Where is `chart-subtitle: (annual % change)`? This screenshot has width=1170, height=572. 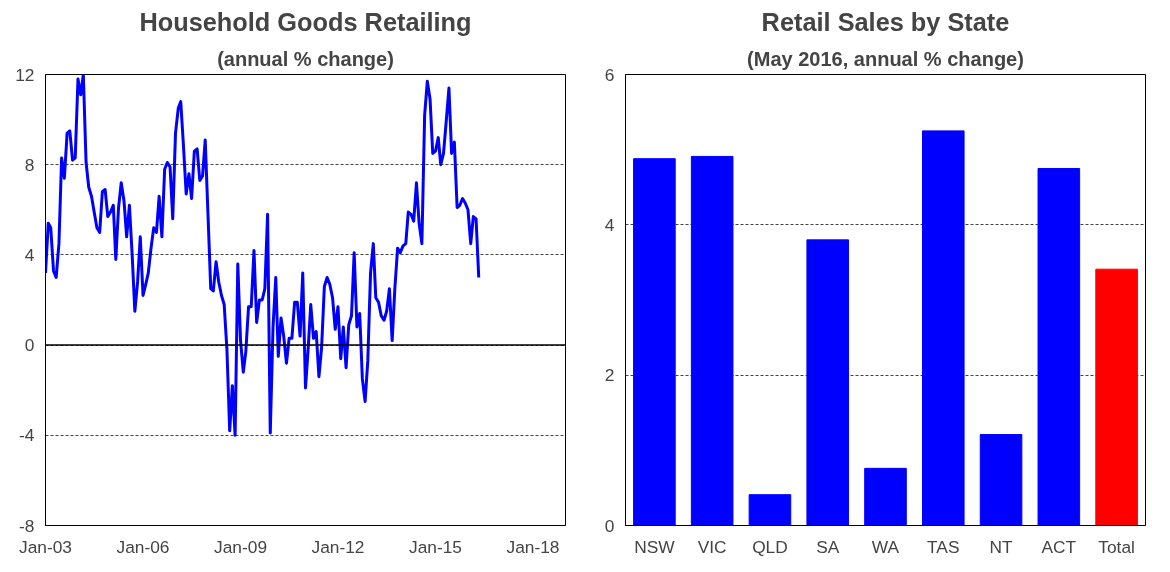
chart-subtitle: (annual % change) is located at coordinates (305, 58).